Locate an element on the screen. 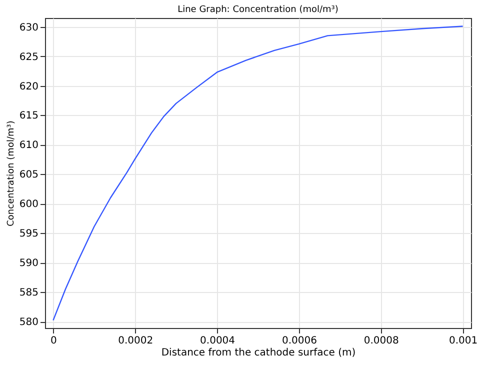 The width and height of the screenshot is (486, 373). y-tick-label: 620 is located at coordinates (28, 86).